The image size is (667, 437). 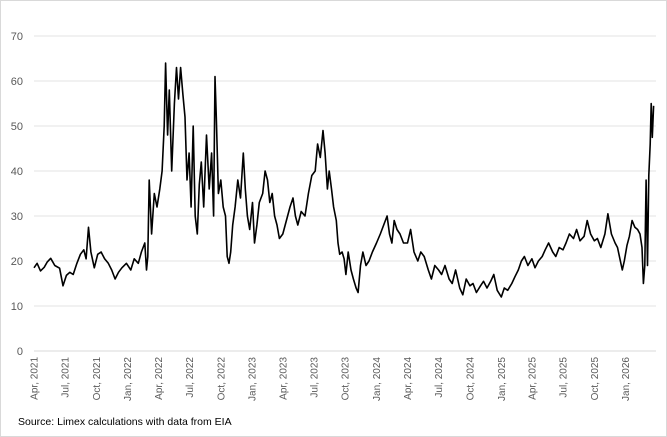 What do you see at coordinates (439, 377) in the screenshot?
I see `x-tick-label: Jul, 2024` at bounding box center [439, 377].